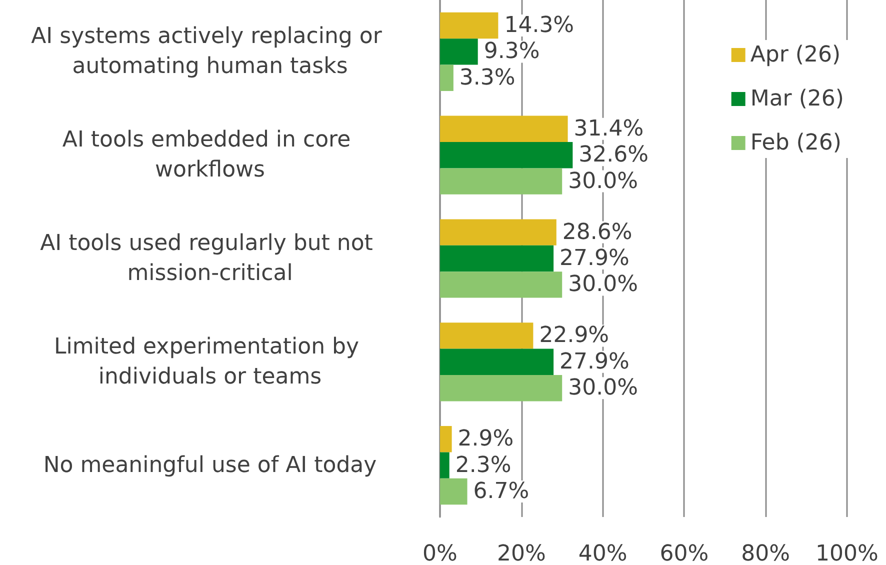  I want to click on data-label: 28.6%, so click(597, 232).